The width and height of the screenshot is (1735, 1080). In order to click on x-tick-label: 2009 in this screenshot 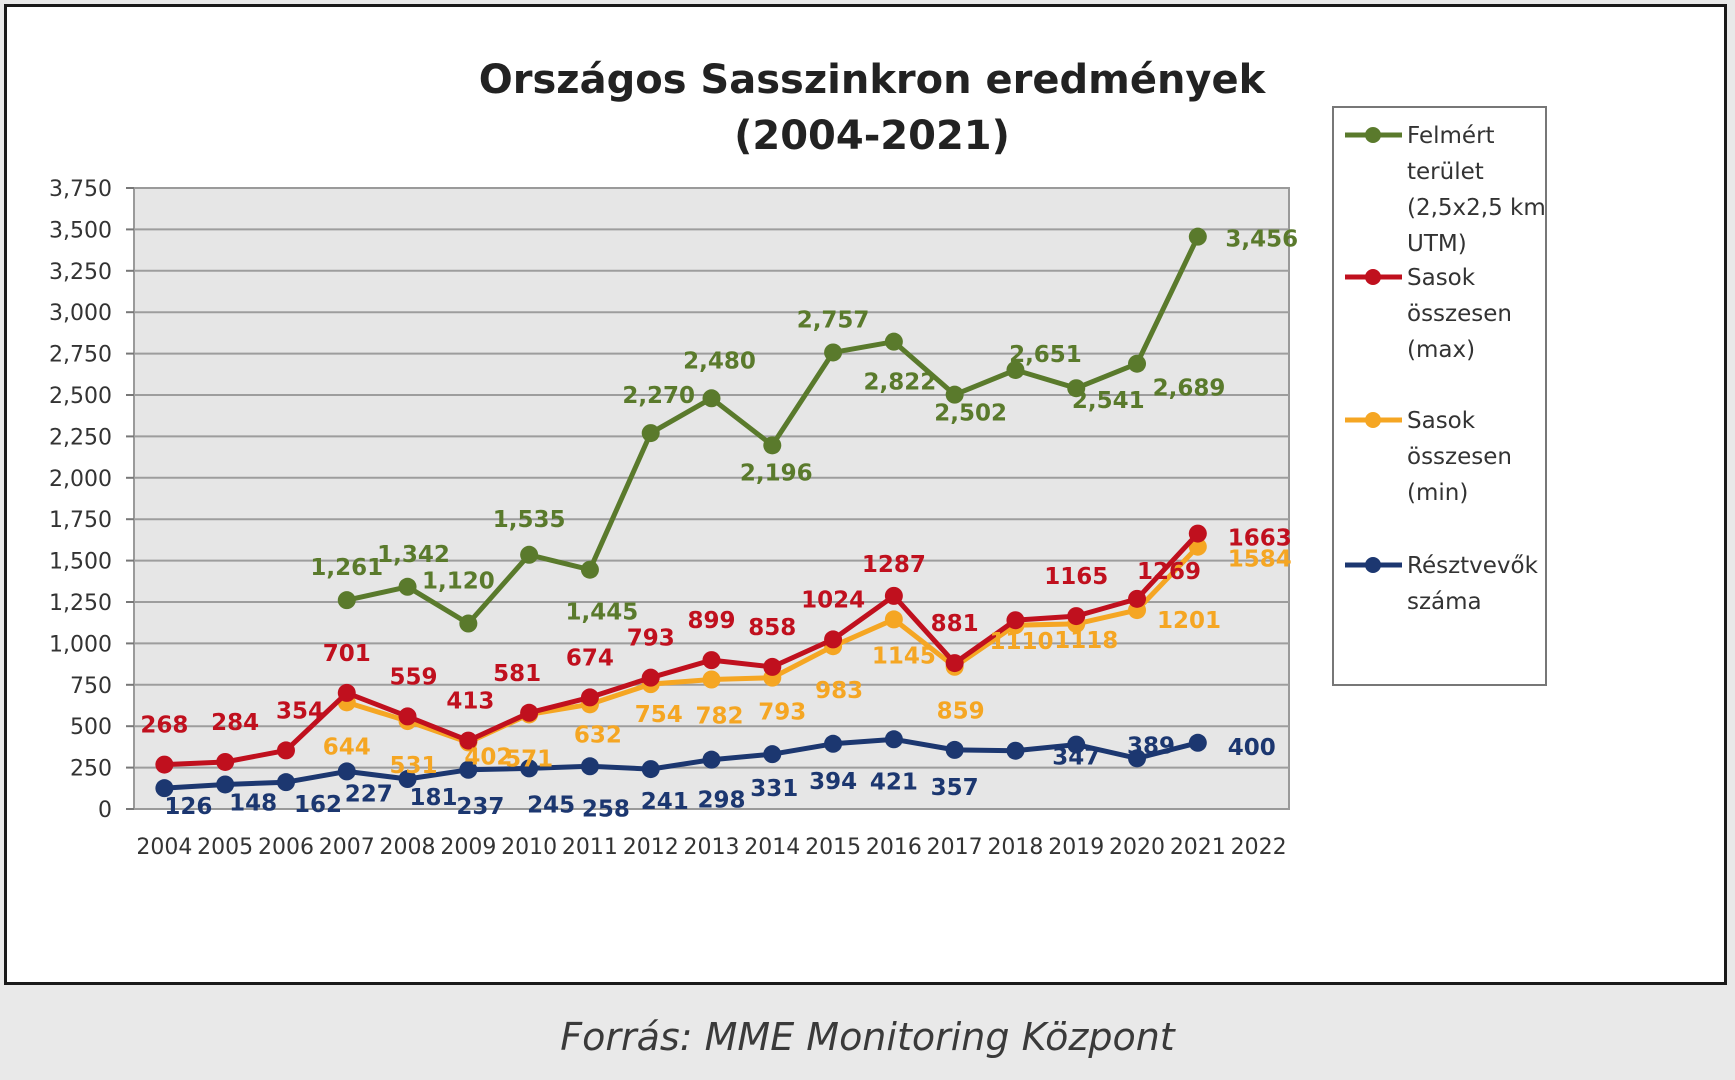, I will do `click(468, 847)`.